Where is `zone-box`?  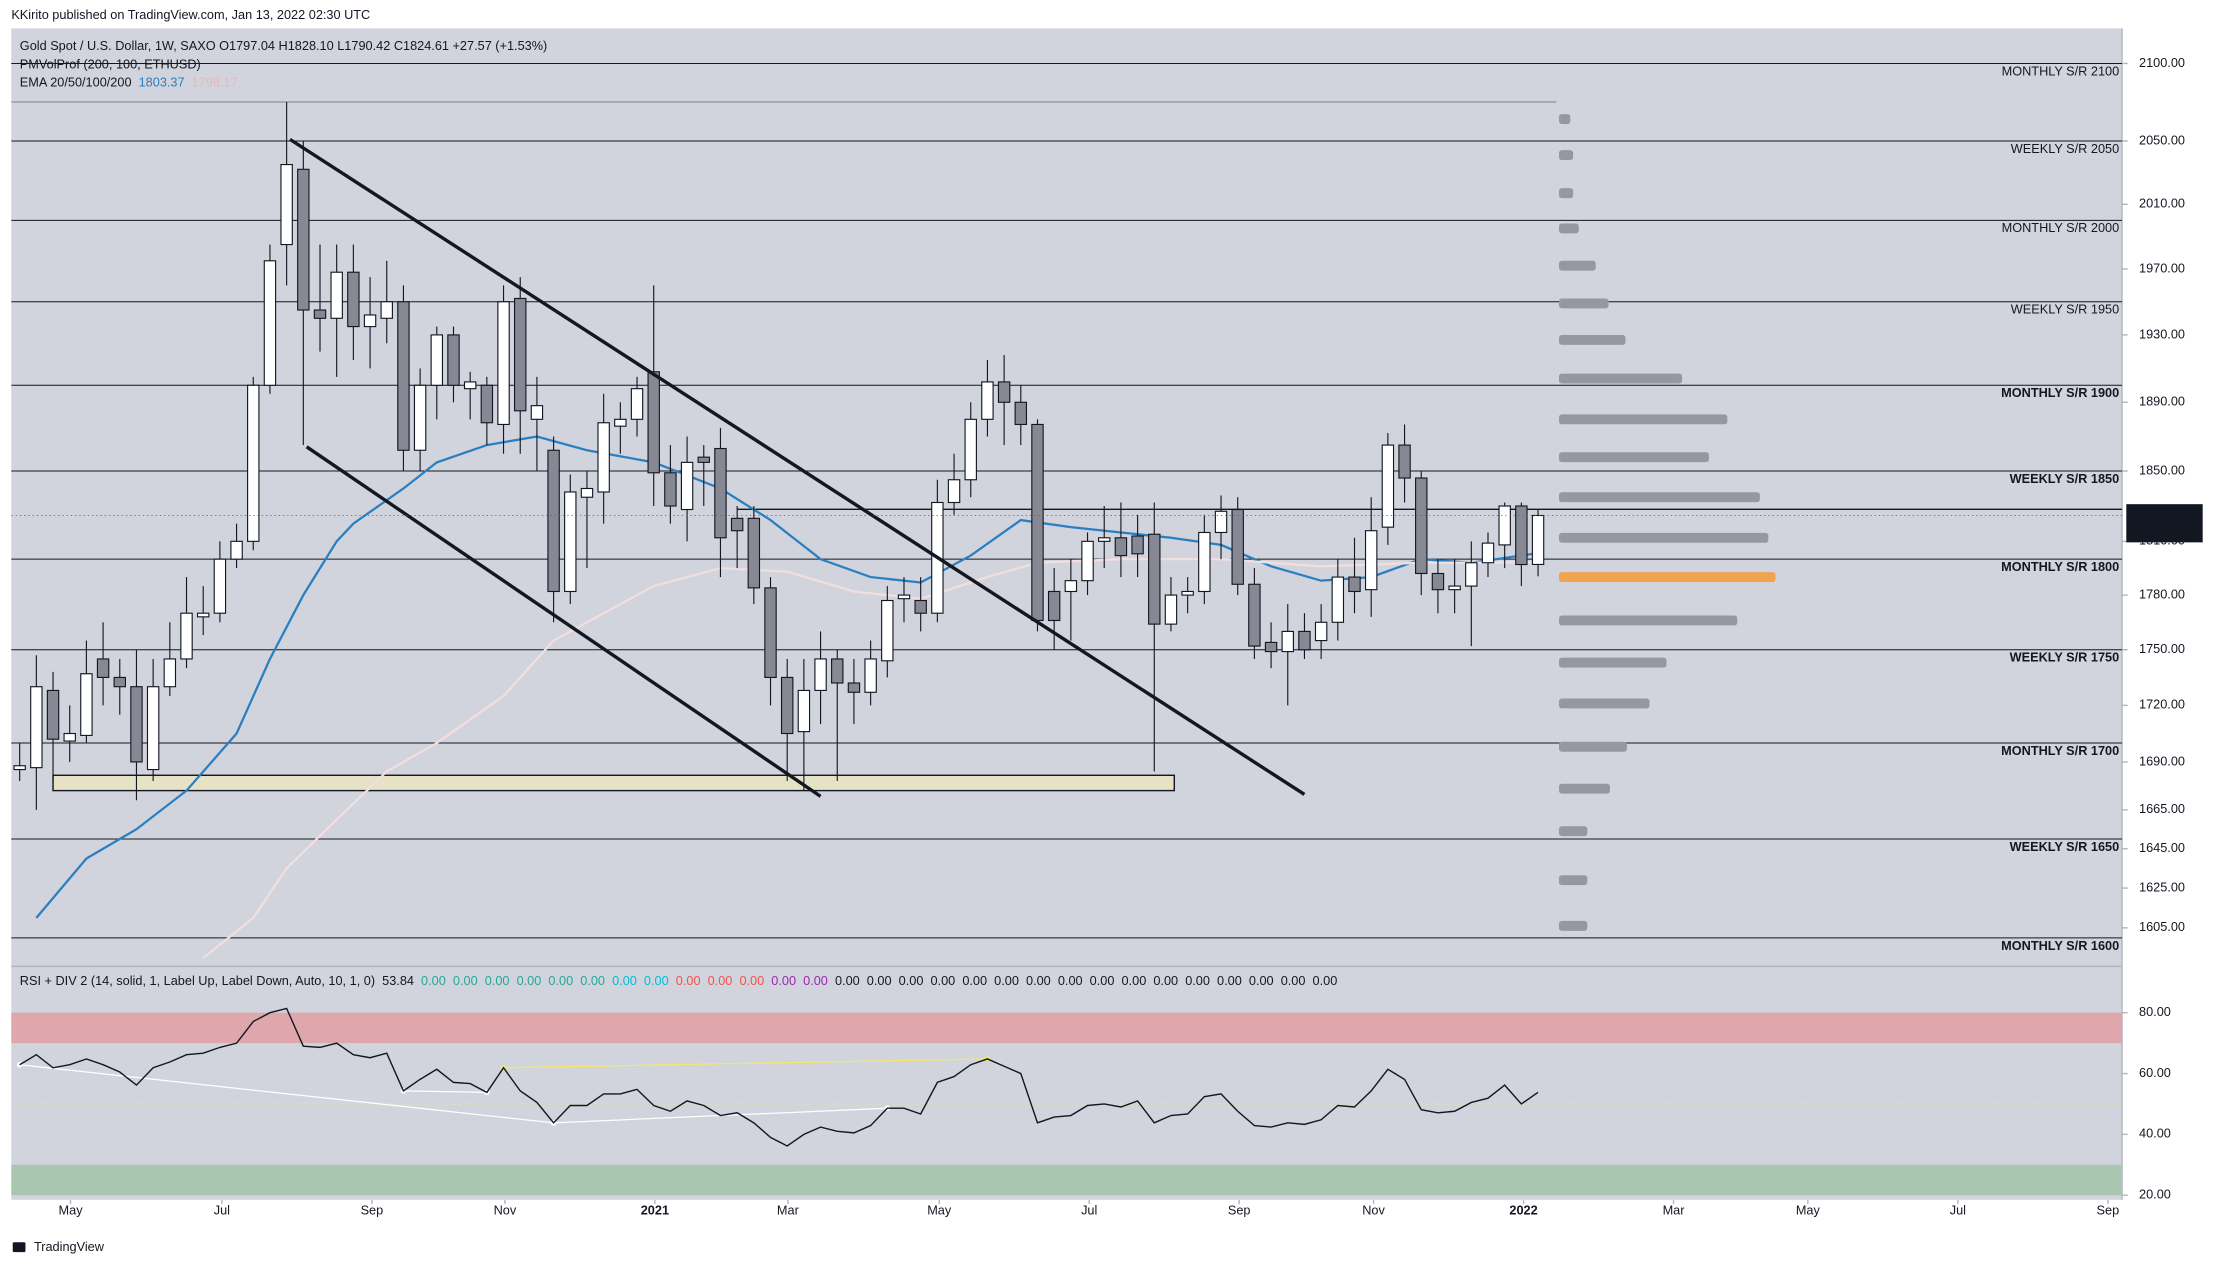 zone-box is located at coordinates (614, 783).